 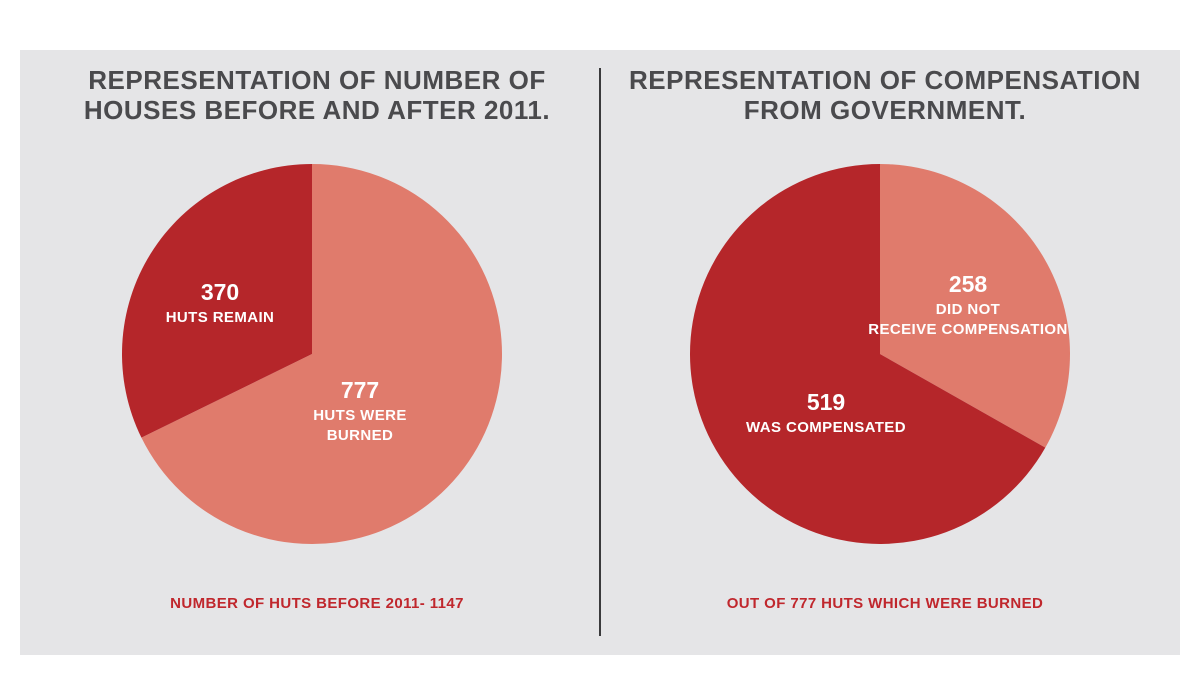 I want to click on chart-footer-houses: NUMBER OF HUTS BEFORE 2011- 1147, so click(x=317, y=603).